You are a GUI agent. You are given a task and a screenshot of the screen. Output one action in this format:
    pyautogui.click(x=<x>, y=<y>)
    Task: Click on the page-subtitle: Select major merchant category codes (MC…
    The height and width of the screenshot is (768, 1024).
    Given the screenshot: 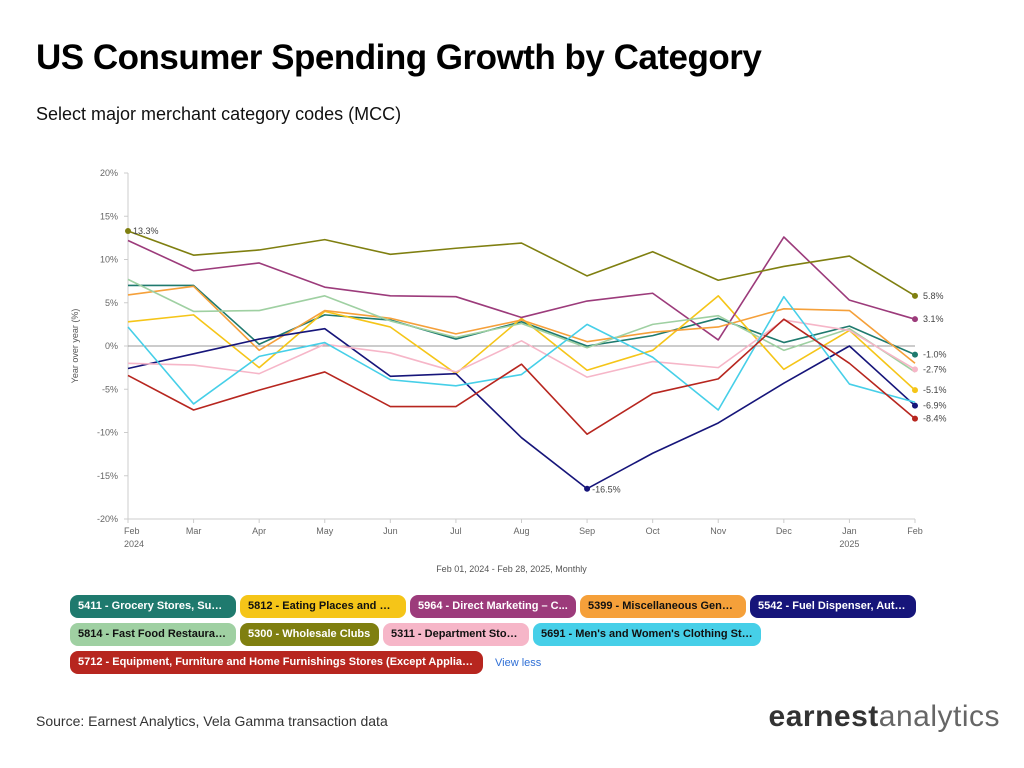 What is the action you would take?
    pyautogui.click(x=219, y=114)
    